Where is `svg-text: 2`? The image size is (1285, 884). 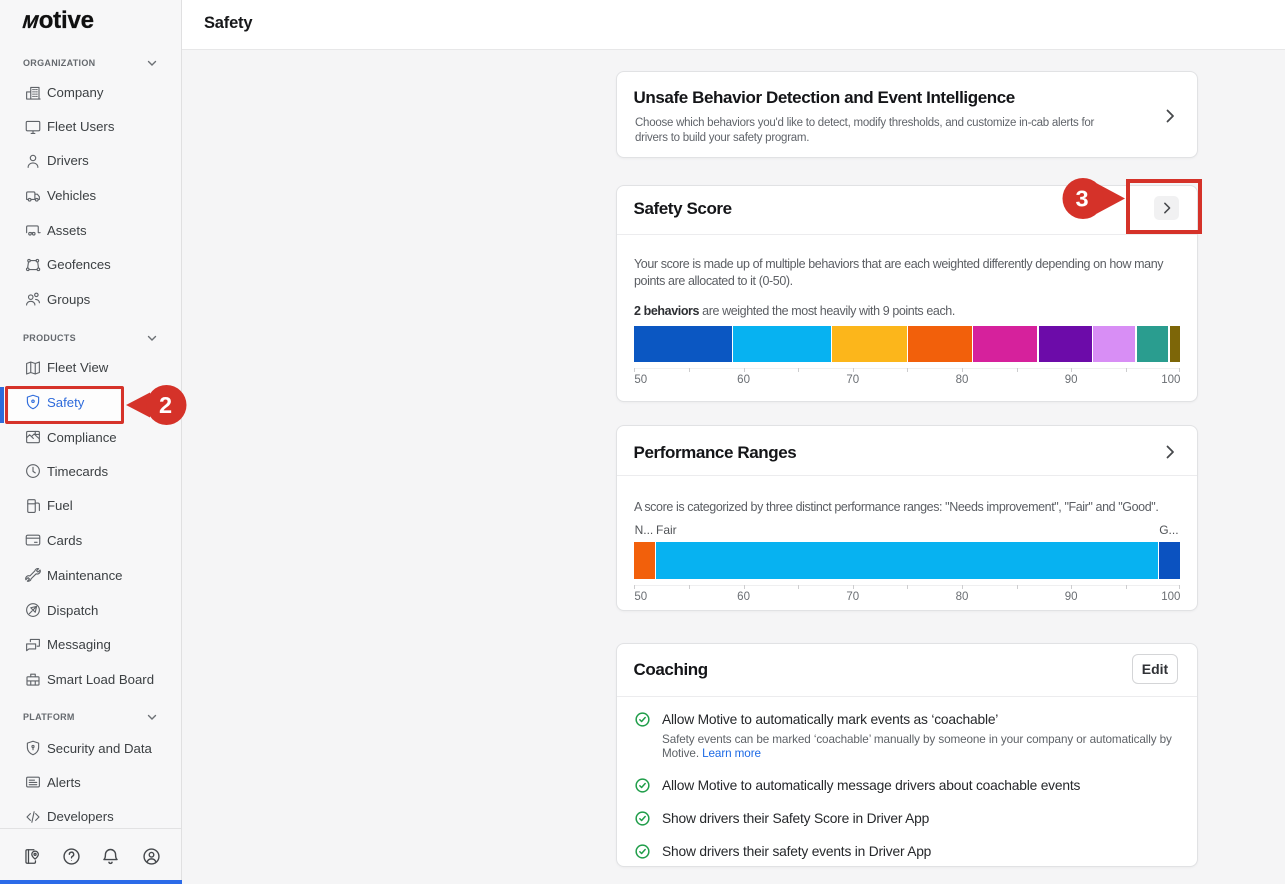 svg-text: 2 is located at coordinates (165, 405).